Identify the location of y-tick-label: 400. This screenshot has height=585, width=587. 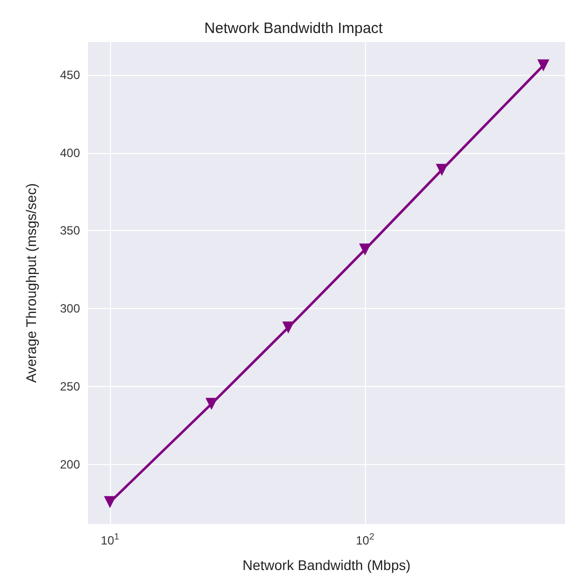
(70, 153).